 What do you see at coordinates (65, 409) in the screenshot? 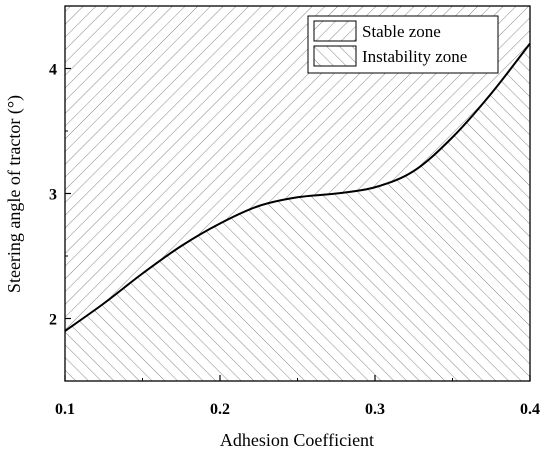
I see `x-tick-label: 0.1` at bounding box center [65, 409].